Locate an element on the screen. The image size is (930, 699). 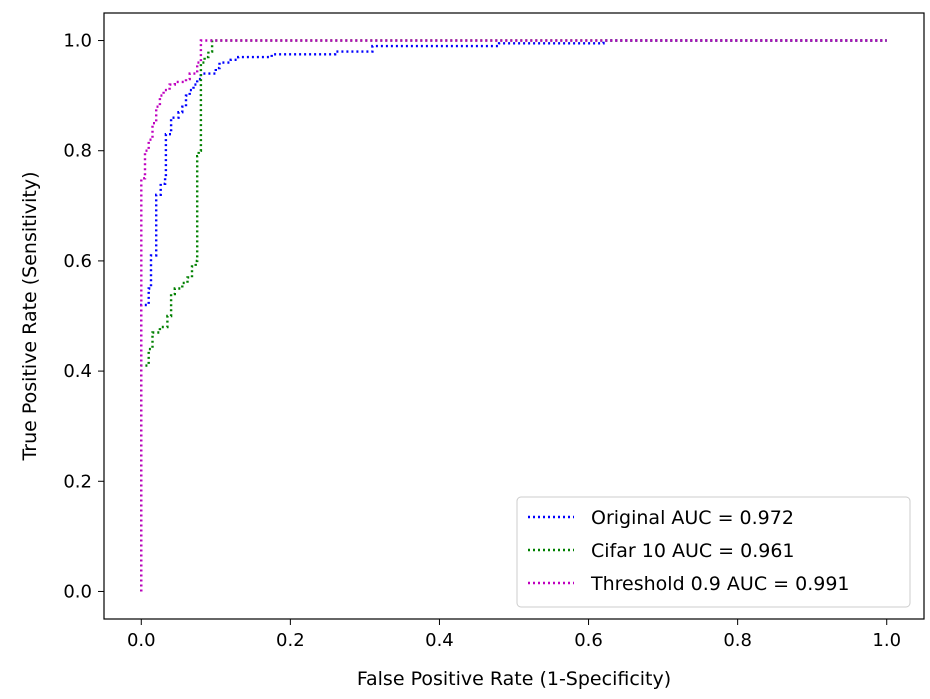
y-axis-ticks: 0.0 0.2 0.4 0.6 0.8 1.0 is located at coordinates (83, 316).